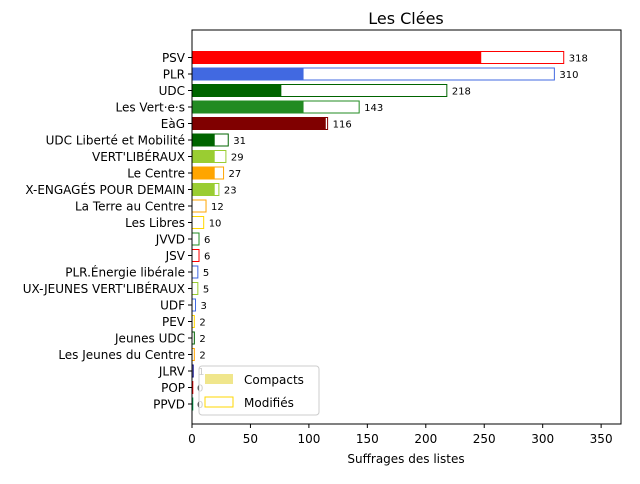 The height and width of the screenshot is (484, 640). I want to click on legend-label-compacts: Compacts, so click(274, 380).